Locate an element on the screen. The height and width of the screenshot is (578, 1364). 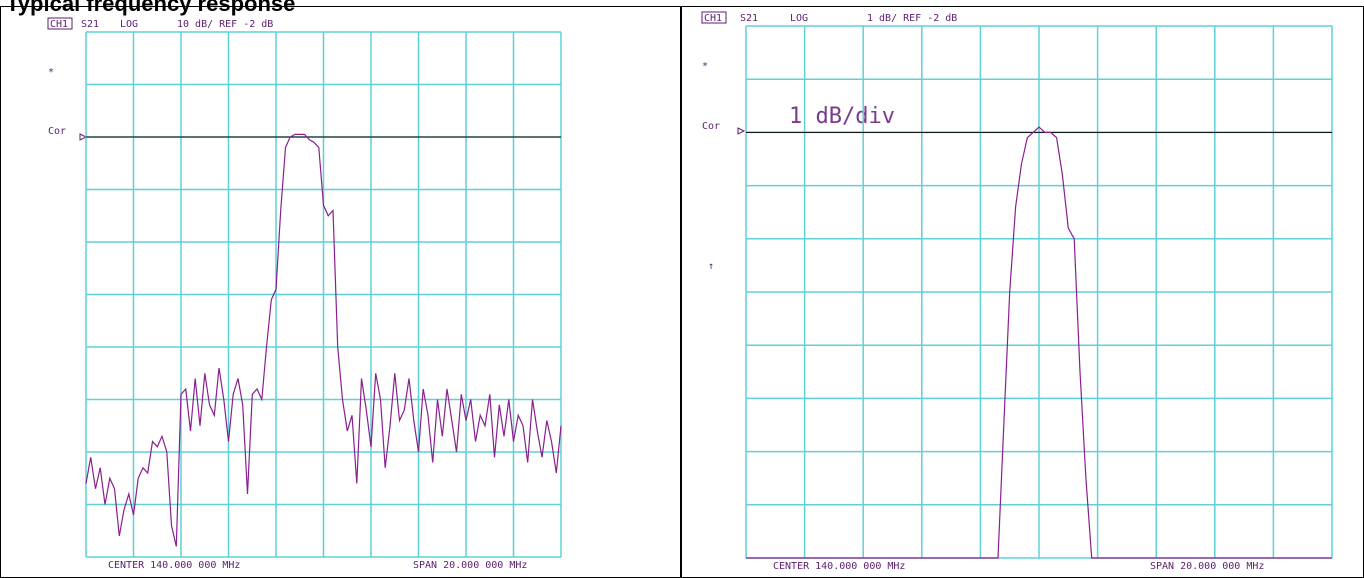
scale-label: 1 dB/ REF -2 dB is located at coordinates (912, 18).